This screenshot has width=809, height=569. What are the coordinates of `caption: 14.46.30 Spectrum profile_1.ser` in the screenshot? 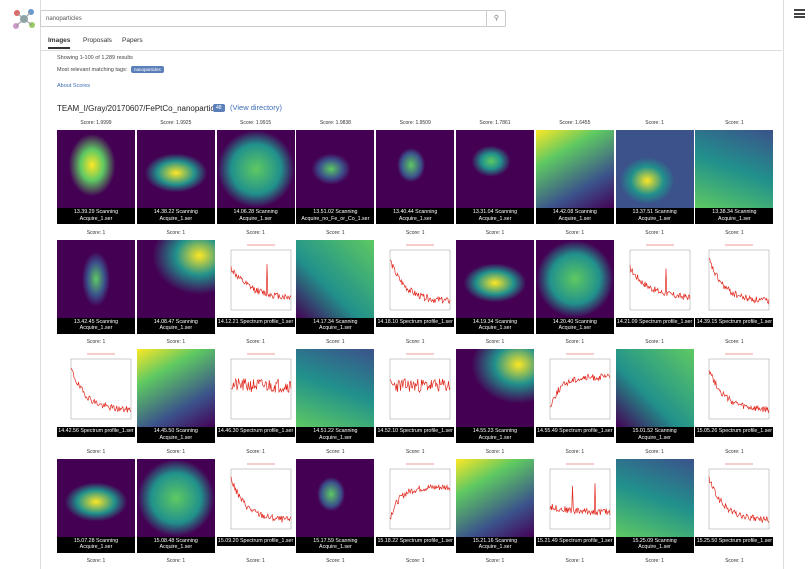 It's located at (255, 432).